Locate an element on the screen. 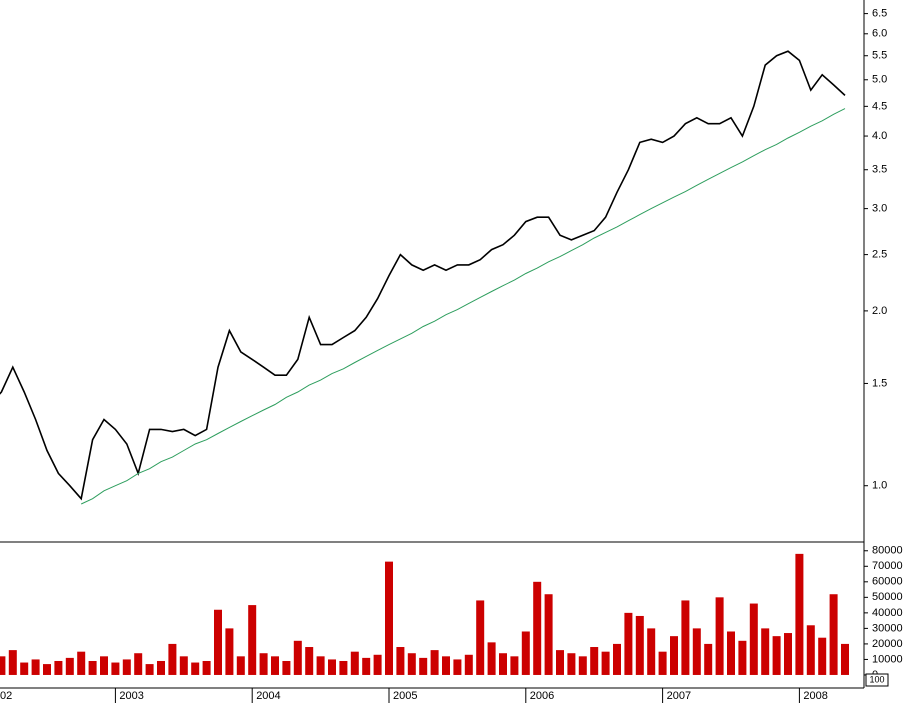 The height and width of the screenshot is (703, 909). y-tick-label: 6.5 is located at coordinates (879, 14).